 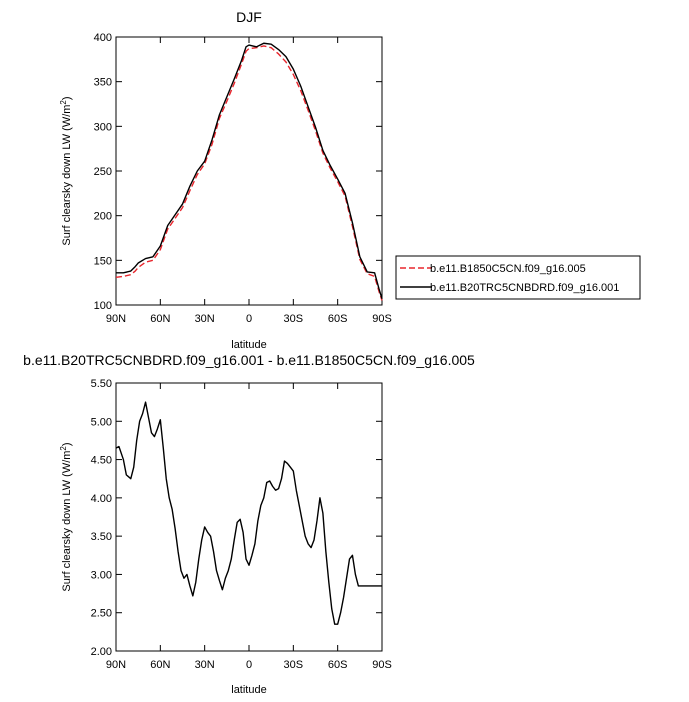 I want to click on bottom-y-tick-label: 2.00, so click(x=101, y=652).